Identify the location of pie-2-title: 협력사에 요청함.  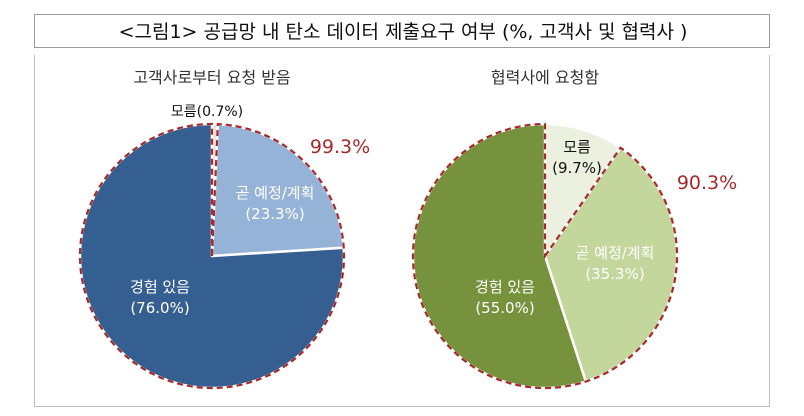
(545, 77).